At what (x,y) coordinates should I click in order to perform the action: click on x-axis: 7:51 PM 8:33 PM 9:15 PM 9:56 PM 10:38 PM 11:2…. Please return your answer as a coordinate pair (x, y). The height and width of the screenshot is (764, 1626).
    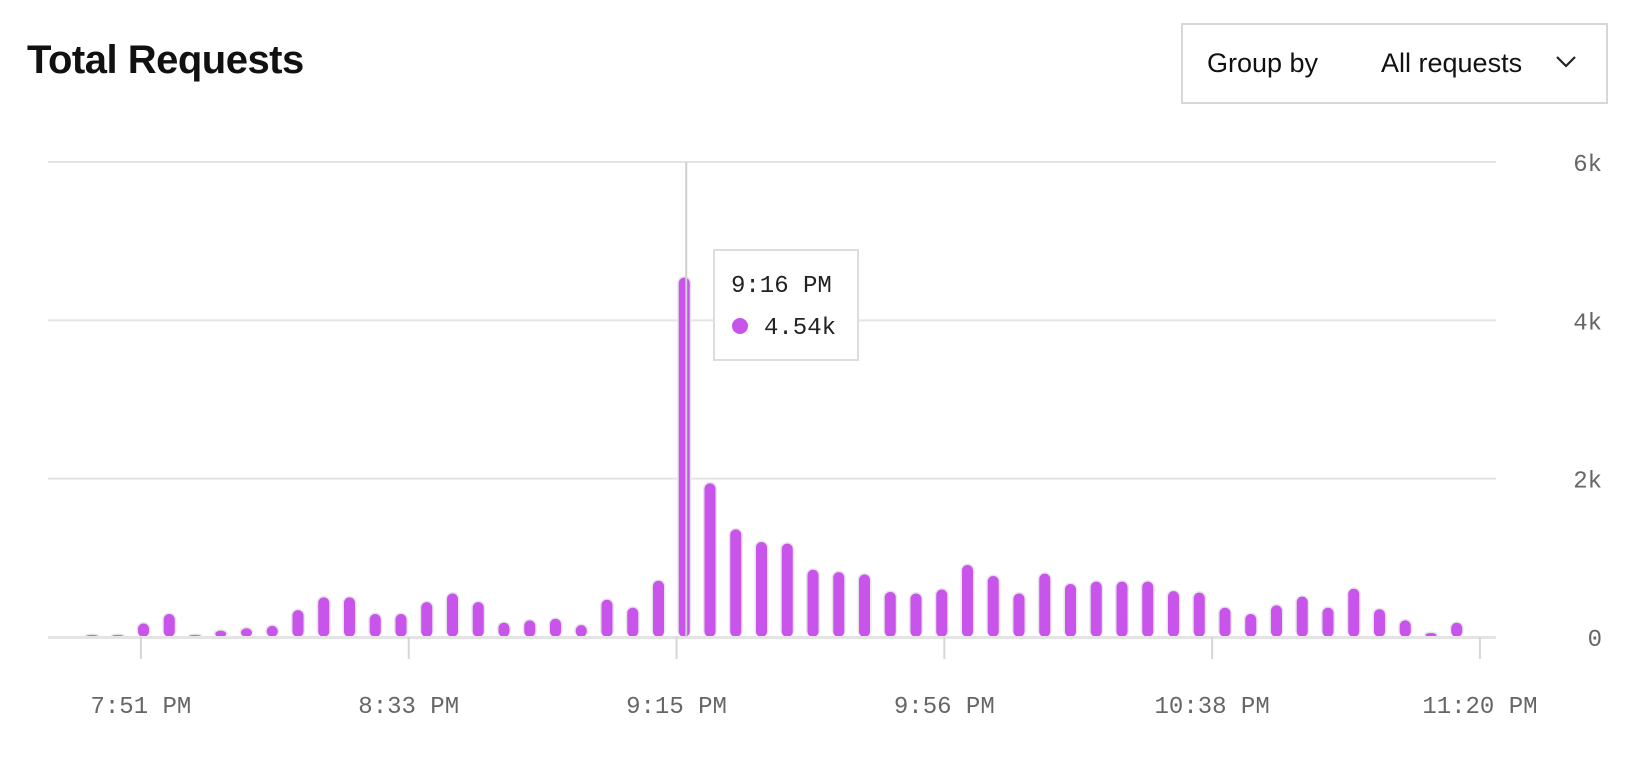
    Looking at the image, I should click on (814, 679).